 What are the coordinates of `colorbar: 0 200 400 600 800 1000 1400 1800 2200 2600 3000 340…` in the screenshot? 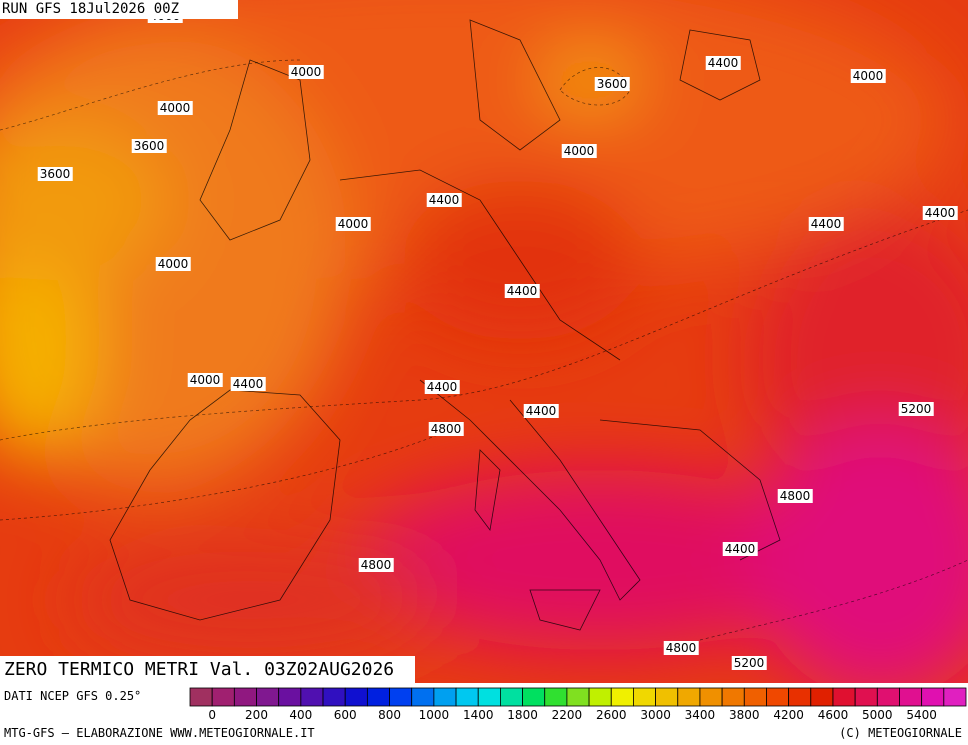 It's located at (578, 704).